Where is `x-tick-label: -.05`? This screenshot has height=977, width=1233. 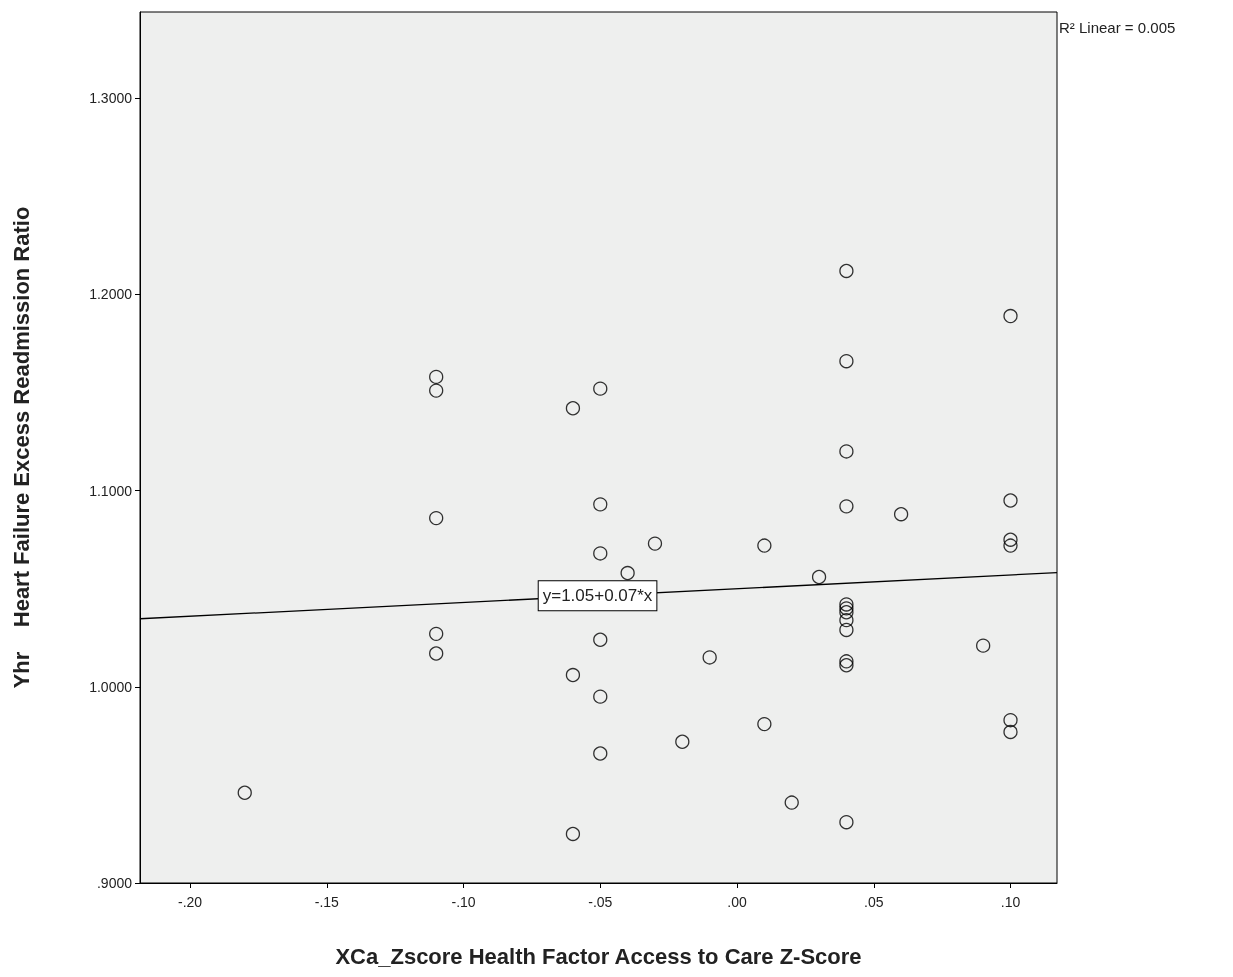 x-tick-label: -.05 is located at coordinates (600, 902).